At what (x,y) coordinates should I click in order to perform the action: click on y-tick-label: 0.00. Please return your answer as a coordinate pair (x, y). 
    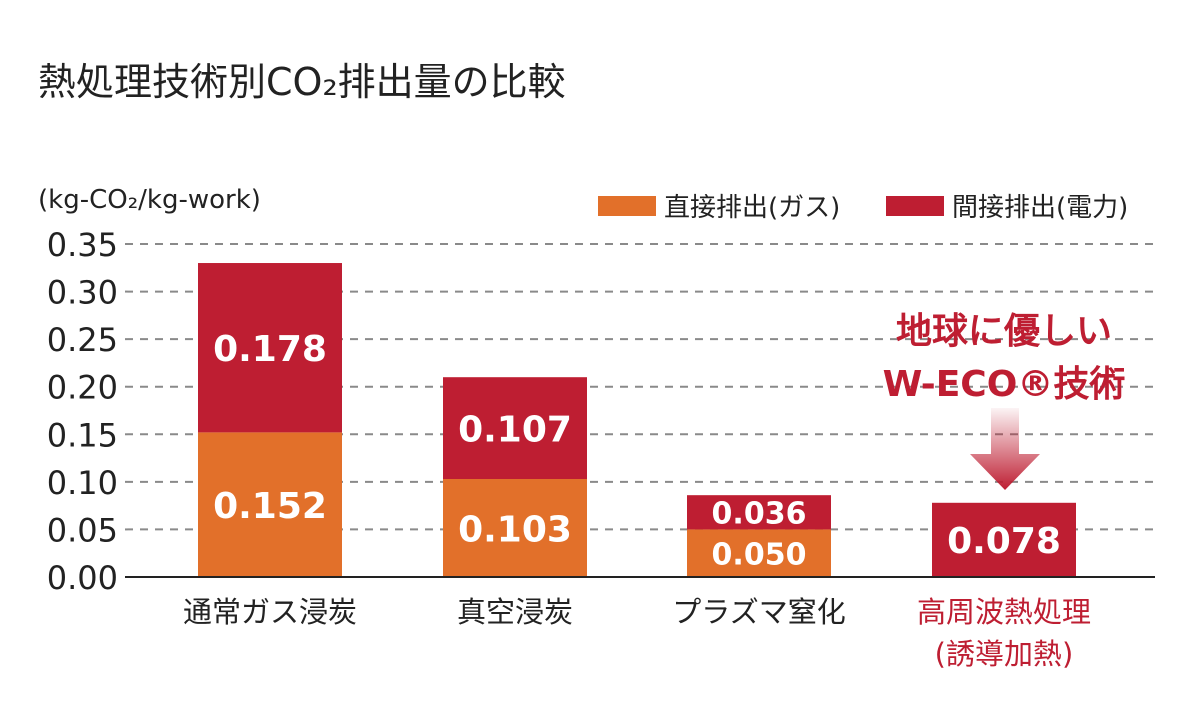
    Looking at the image, I should click on (82, 578).